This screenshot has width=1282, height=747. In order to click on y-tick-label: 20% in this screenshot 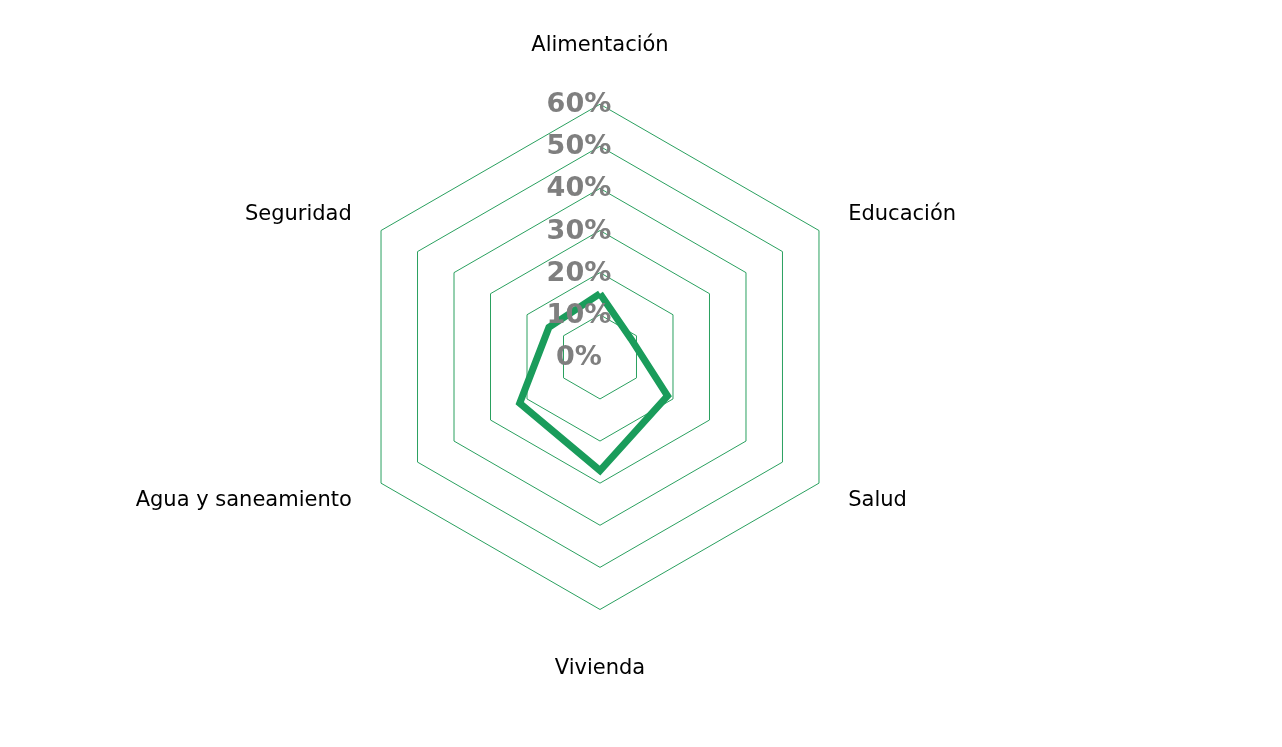, I will do `click(579, 271)`.